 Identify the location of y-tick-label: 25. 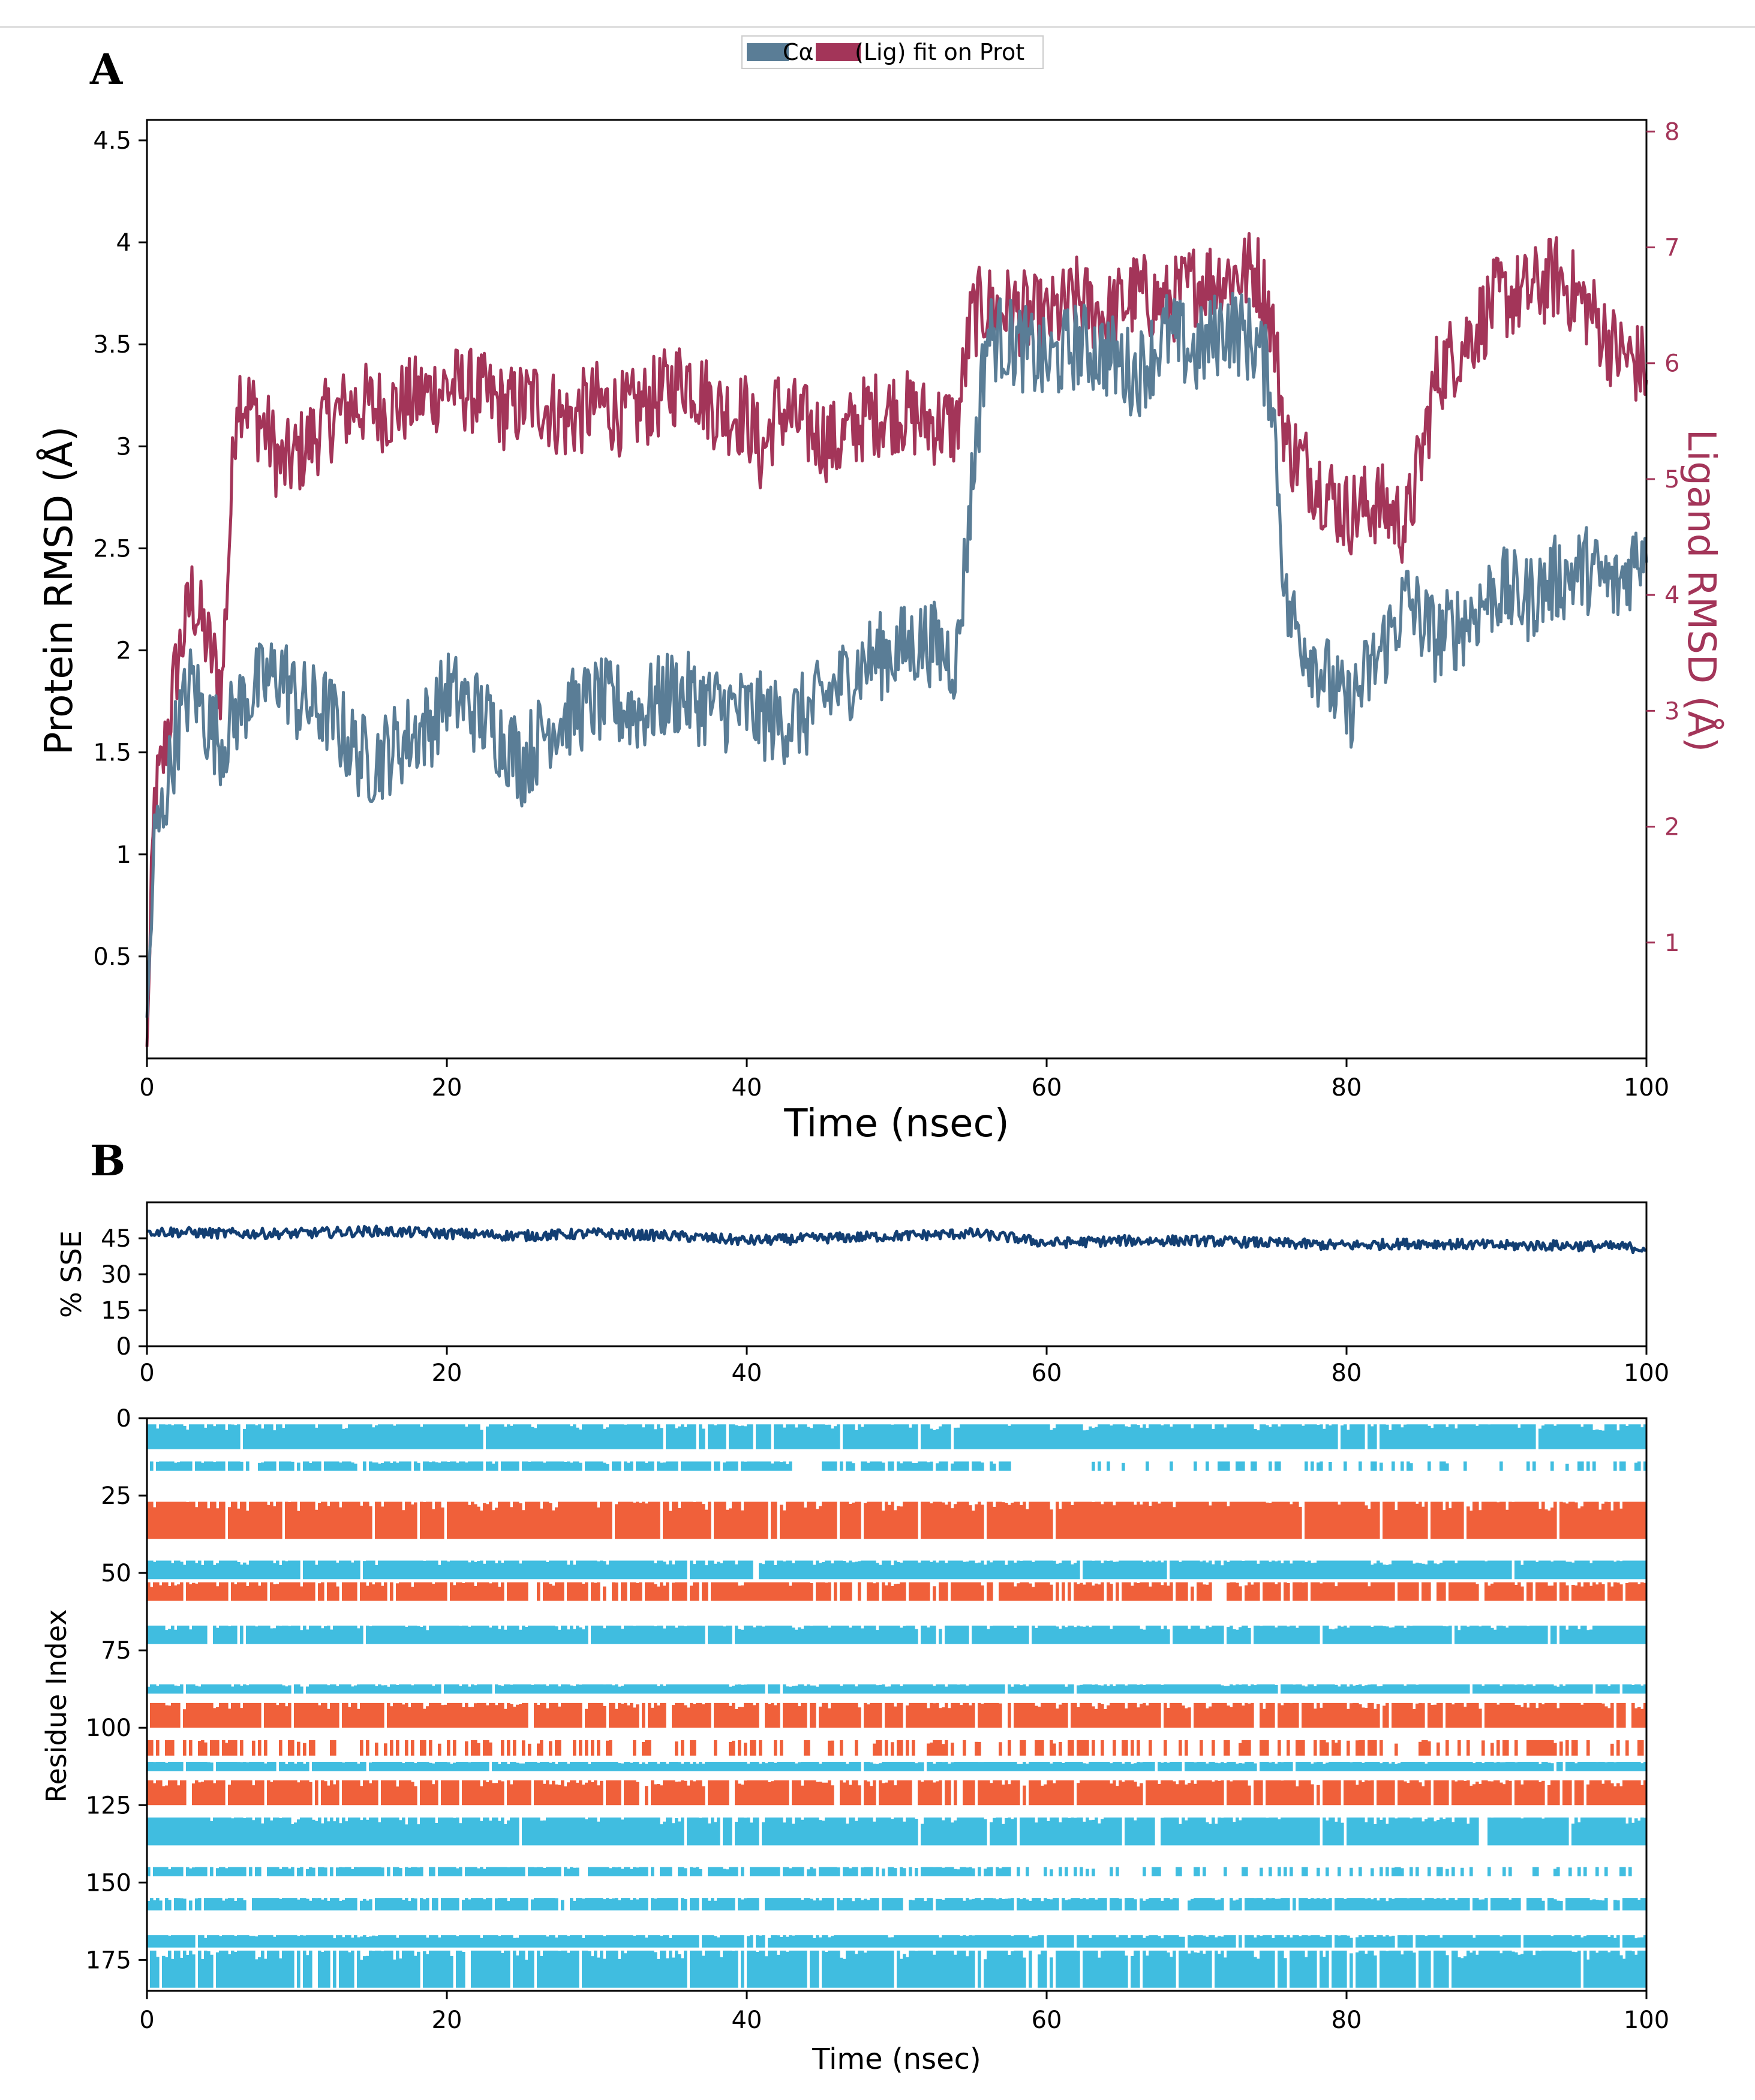
(116, 1496).